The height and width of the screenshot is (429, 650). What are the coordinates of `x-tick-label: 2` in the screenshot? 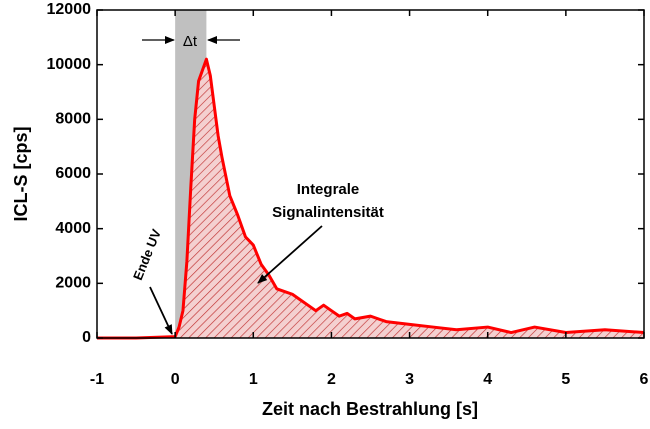 It's located at (331, 379).